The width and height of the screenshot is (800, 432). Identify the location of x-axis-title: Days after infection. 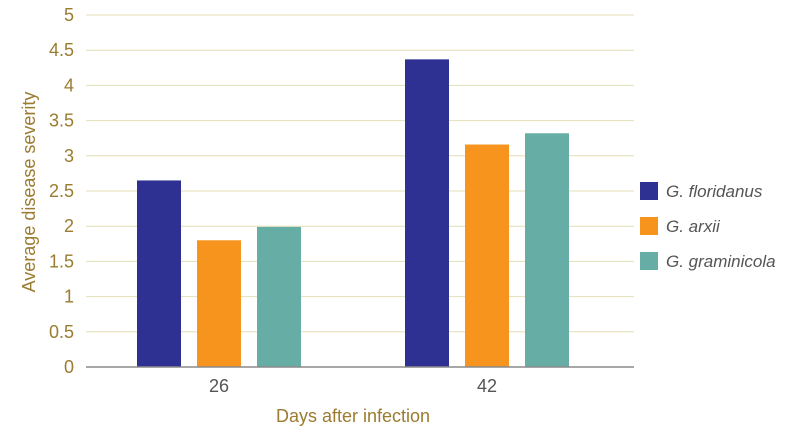
(353, 416).